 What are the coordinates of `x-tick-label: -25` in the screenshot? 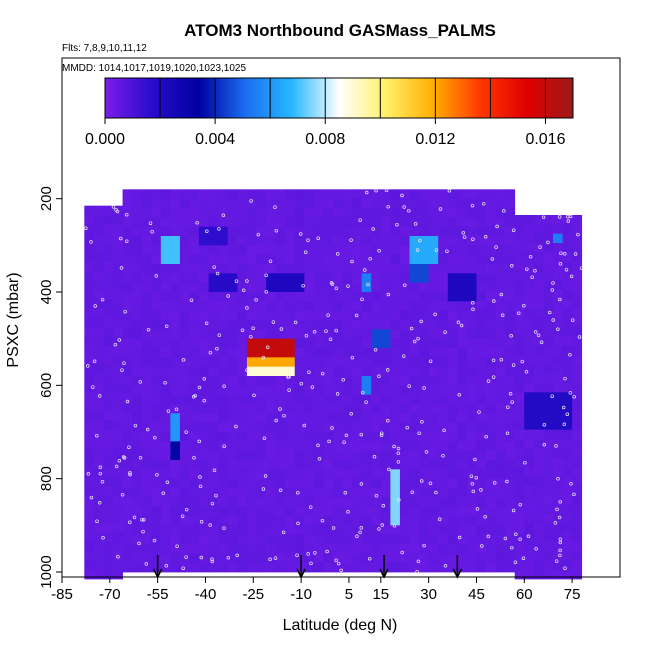 It's located at (253, 594).